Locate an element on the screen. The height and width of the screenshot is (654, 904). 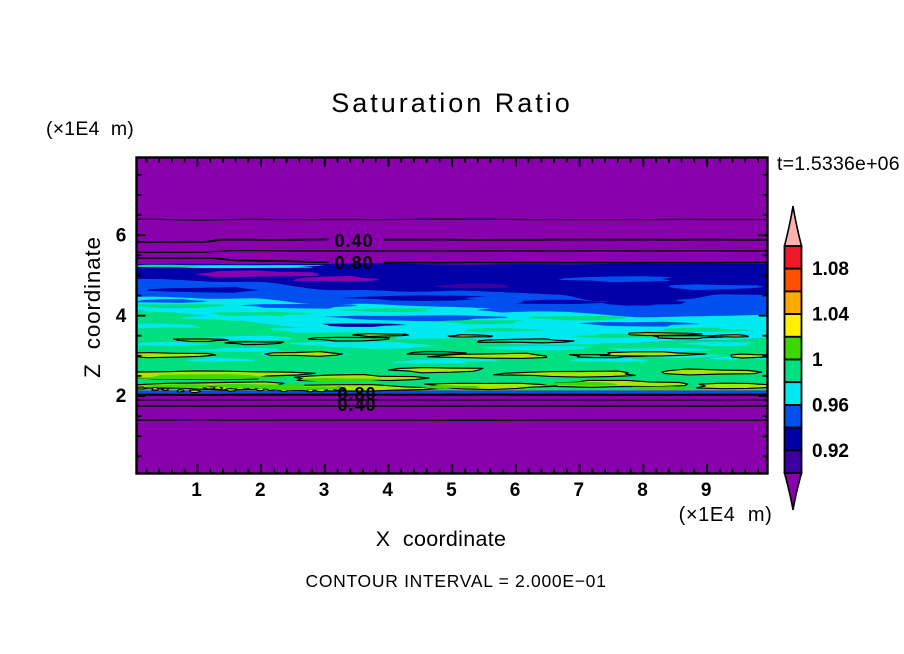
svg-text: 1.04 is located at coordinates (830, 315).